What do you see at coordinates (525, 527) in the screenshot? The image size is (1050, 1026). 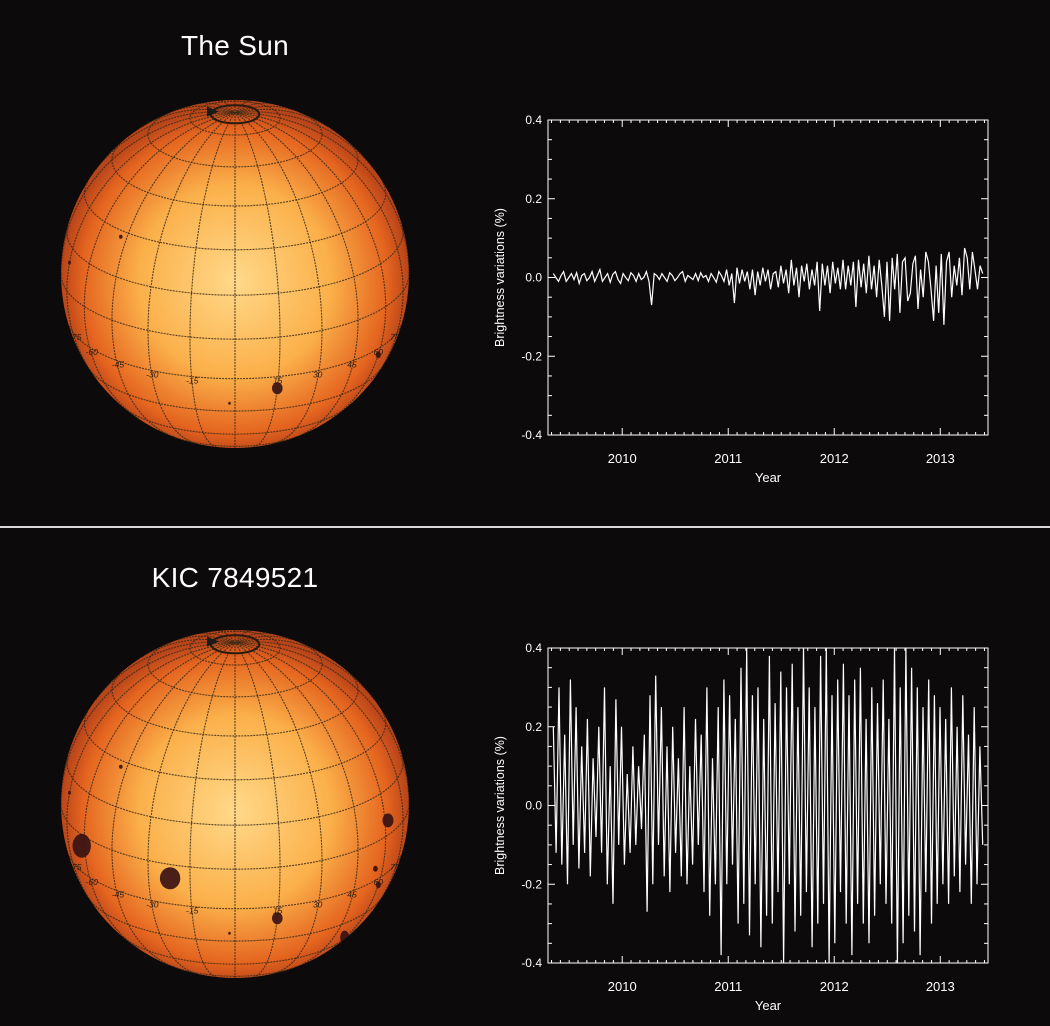 I see `panel-divider` at bounding box center [525, 527].